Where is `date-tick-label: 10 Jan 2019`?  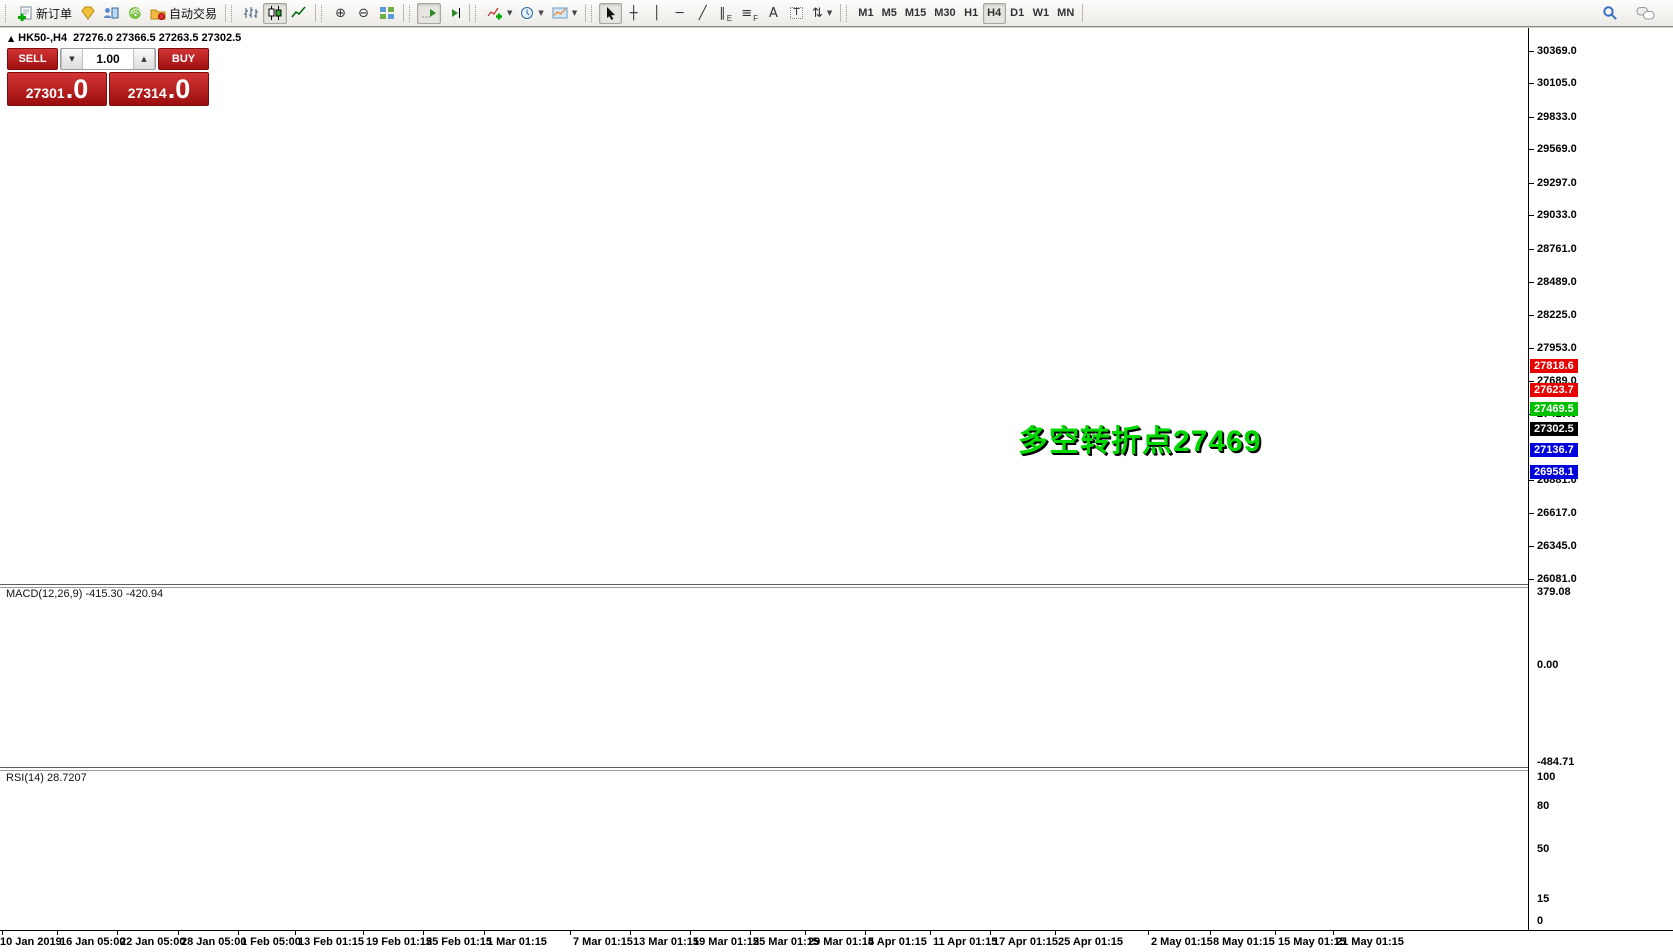
date-tick-label: 10 Jan 2019 is located at coordinates (31, 942).